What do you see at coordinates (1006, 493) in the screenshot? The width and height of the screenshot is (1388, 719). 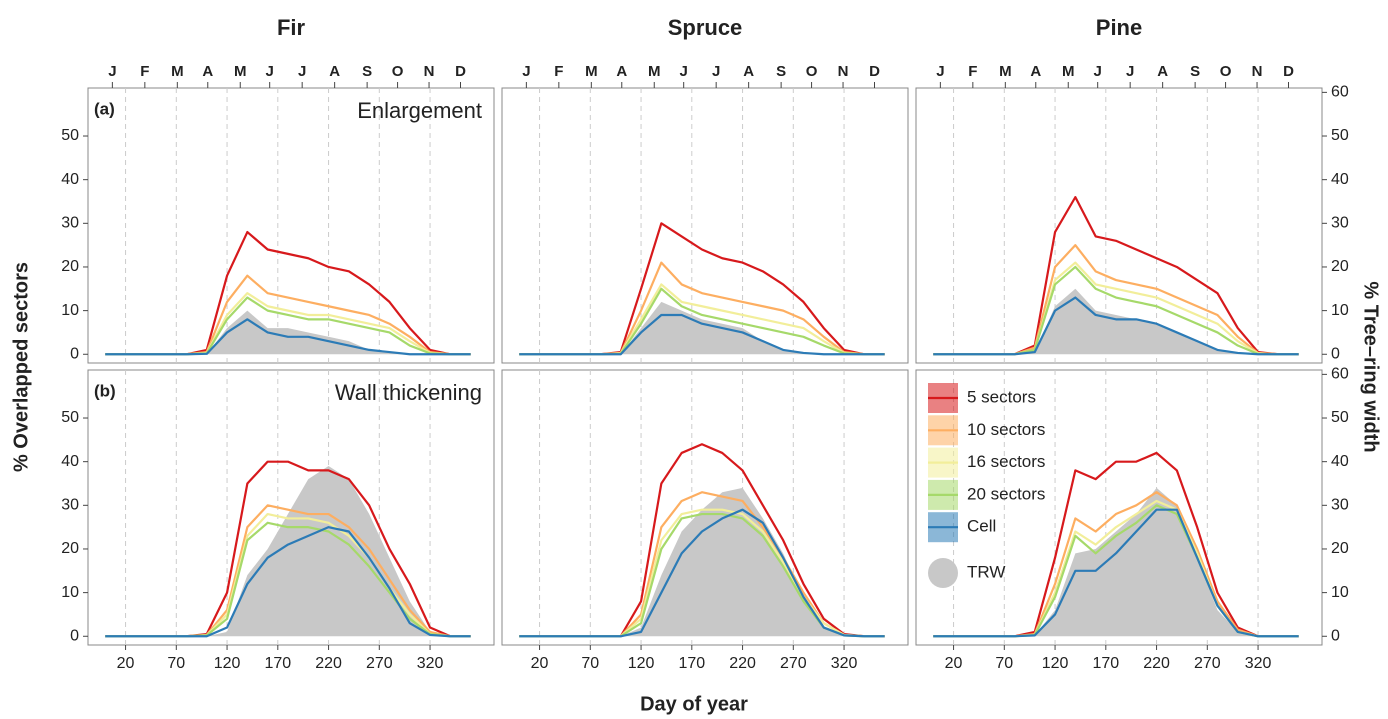 I see `legend-label: 20 sectors` at bounding box center [1006, 493].